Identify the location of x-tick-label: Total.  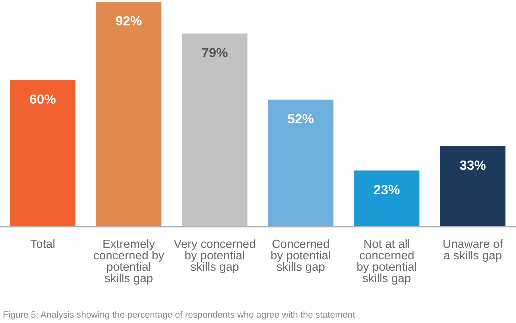
(42, 244).